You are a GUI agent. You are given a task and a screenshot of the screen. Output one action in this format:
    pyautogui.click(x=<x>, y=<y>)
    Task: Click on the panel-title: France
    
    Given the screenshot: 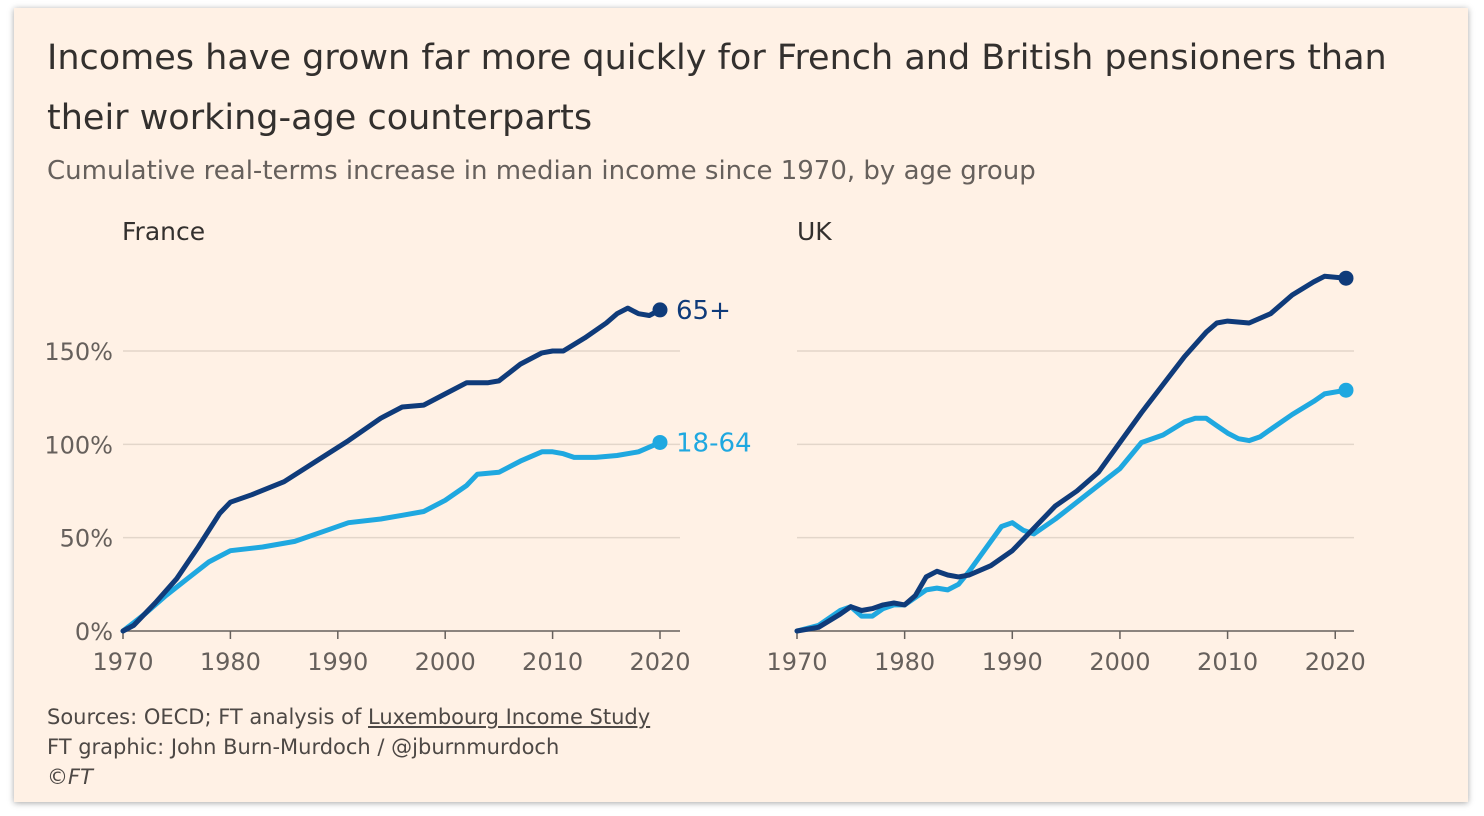 What is the action you would take?
    pyautogui.click(x=163, y=231)
    